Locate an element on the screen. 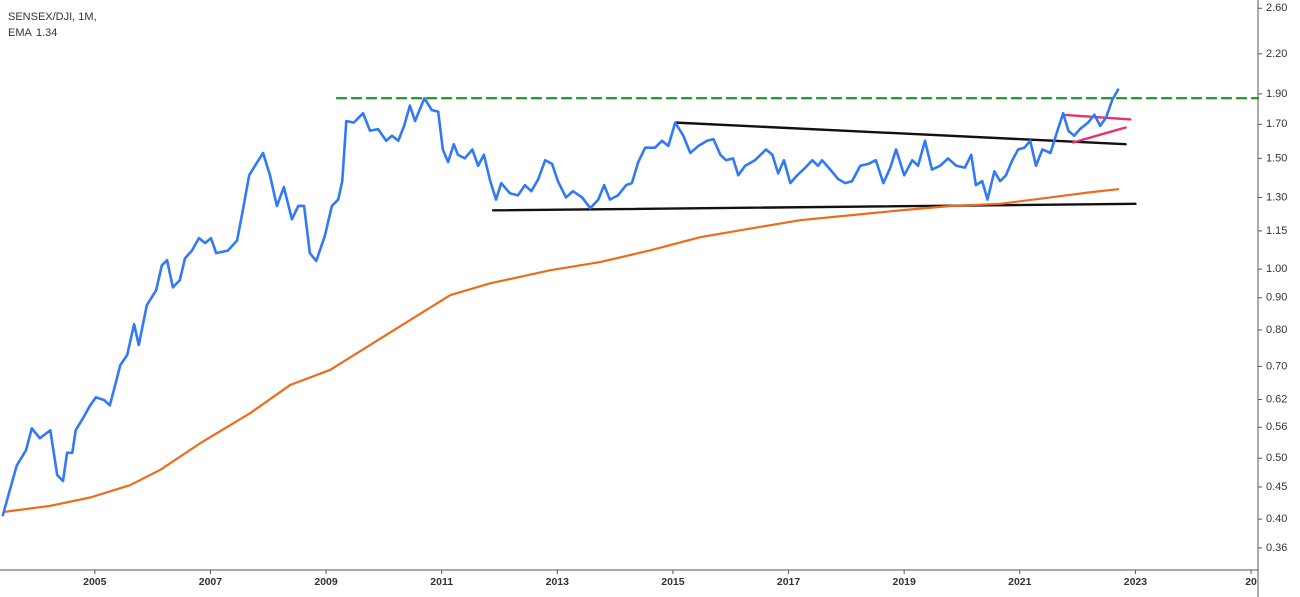  legend-label: EMA is located at coordinates (20, 33).